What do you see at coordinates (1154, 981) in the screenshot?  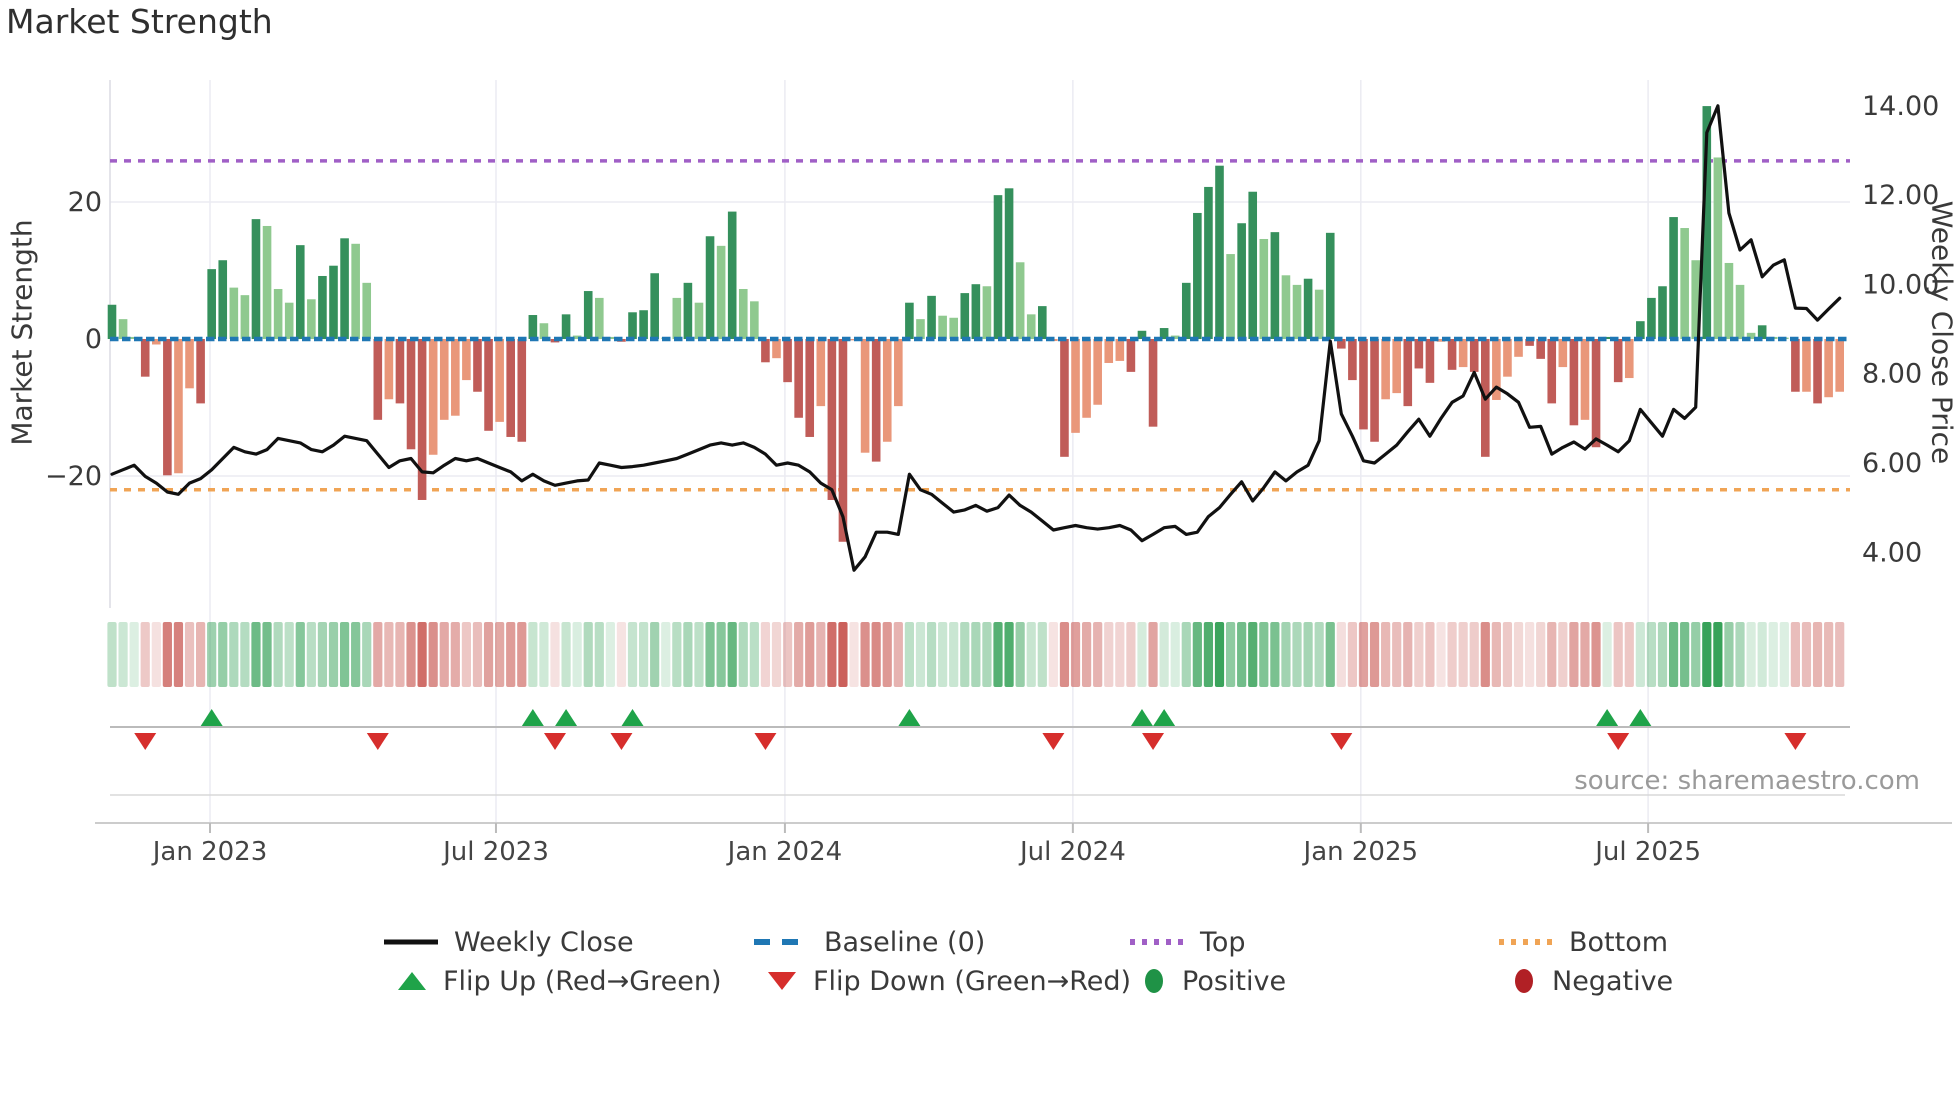 I see `positive-dot-icon` at bounding box center [1154, 981].